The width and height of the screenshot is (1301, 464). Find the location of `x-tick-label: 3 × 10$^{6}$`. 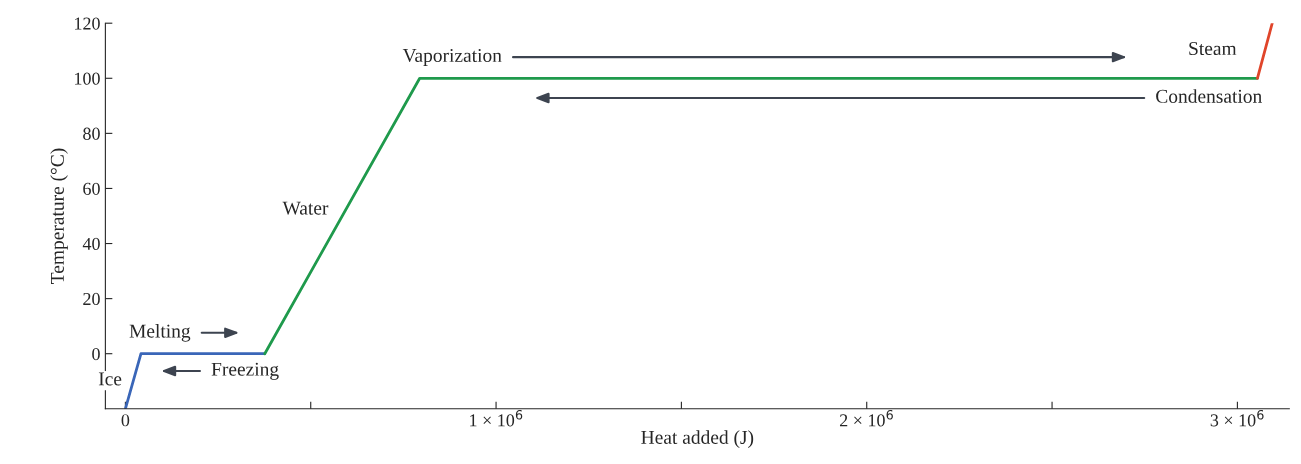

x-tick-label: 3 × 10$^{6}$ is located at coordinates (1237, 418).